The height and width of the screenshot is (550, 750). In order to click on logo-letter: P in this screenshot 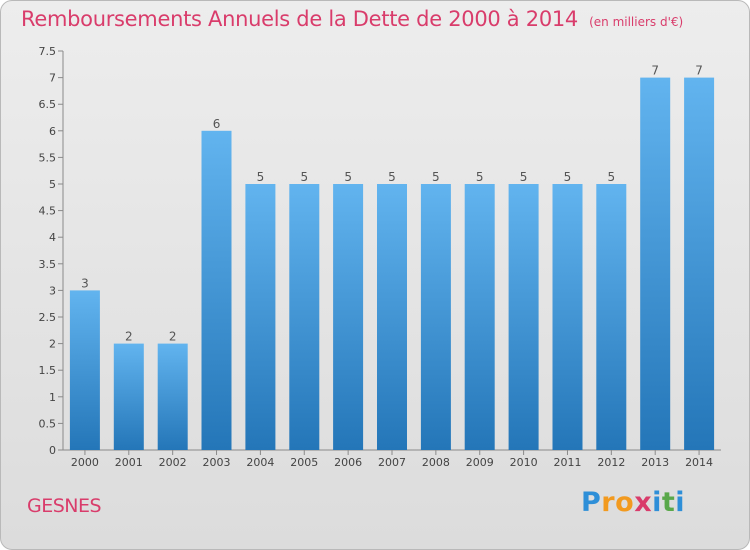, I will do `click(591, 502)`.